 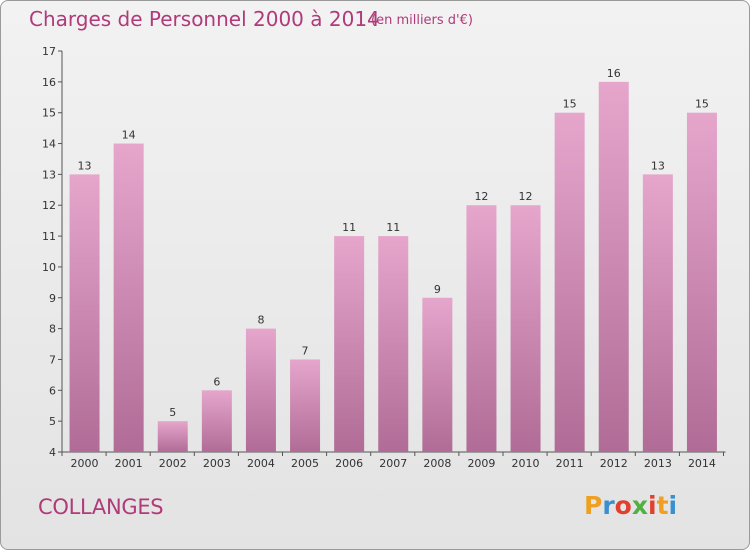 What do you see at coordinates (52, 329) in the screenshot?
I see `y-tick-label: 8` at bounding box center [52, 329].